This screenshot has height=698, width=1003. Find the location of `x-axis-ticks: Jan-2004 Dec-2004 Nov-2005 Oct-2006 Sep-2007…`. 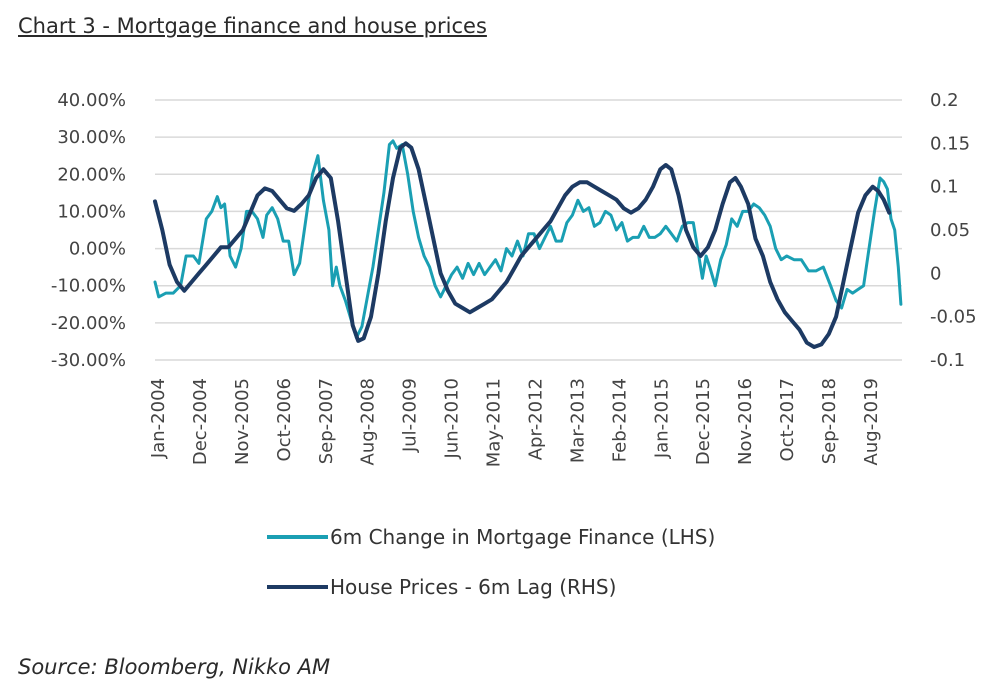

x-axis-ticks: Jan-2004 Dec-2004 Nov-2005 Oct-2006 Sep-2007… is located at coordinates (515, 422).